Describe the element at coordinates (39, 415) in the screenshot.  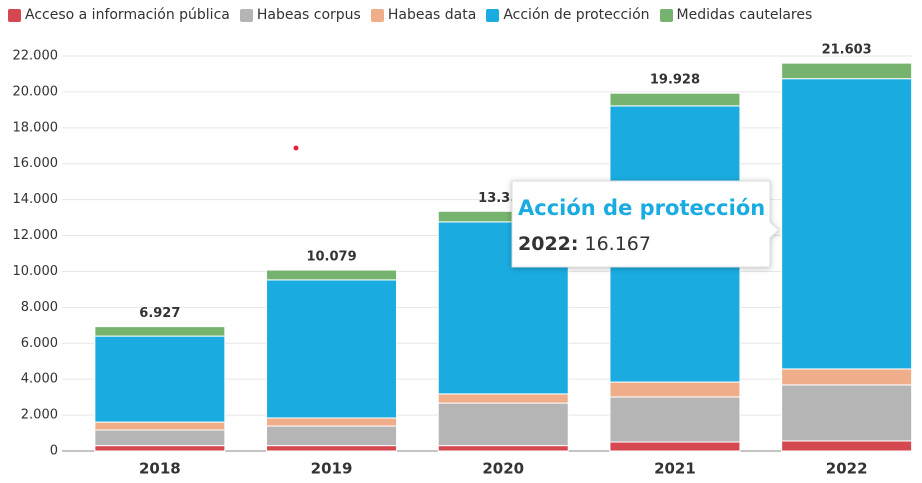
I see `y-tick-label: 2.000` at that location.